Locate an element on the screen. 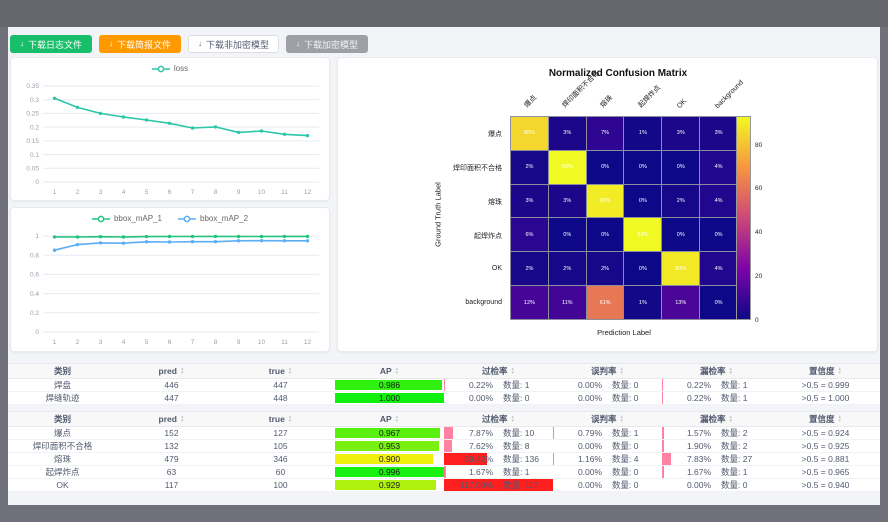 Image resolution: width=888 pixels, height=522 pixels. cell-confidence: >0.5 = 0.965 is located at coordinates (825, 472).